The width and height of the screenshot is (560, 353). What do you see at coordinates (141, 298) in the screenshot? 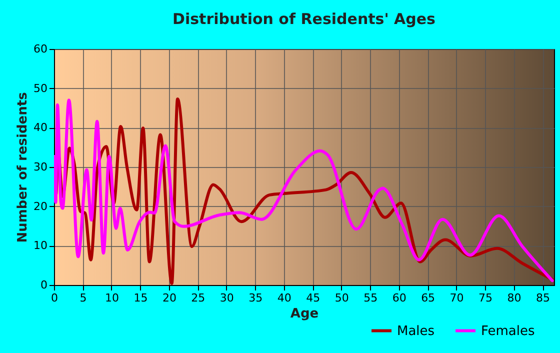
I see `x-tick-label: 15` at bounding box center [141, 298].